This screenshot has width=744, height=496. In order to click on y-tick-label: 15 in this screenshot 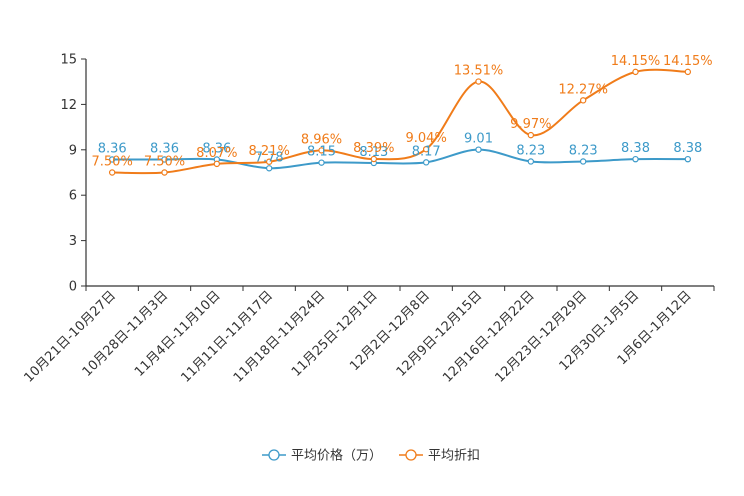, I will do `click(68, 60)`.